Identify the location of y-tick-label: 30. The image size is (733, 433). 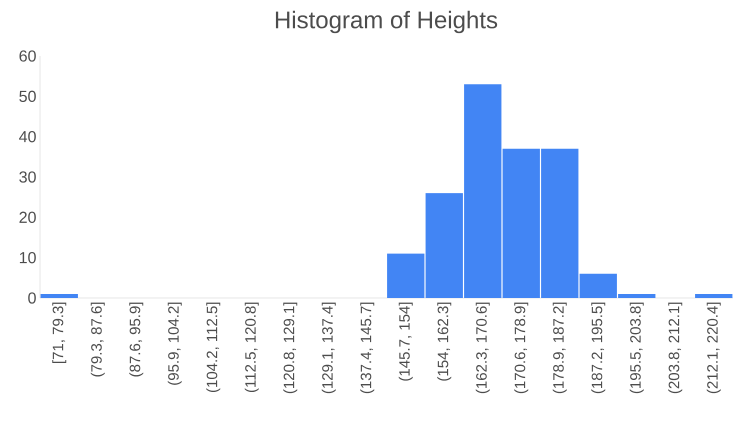
(27, 177).